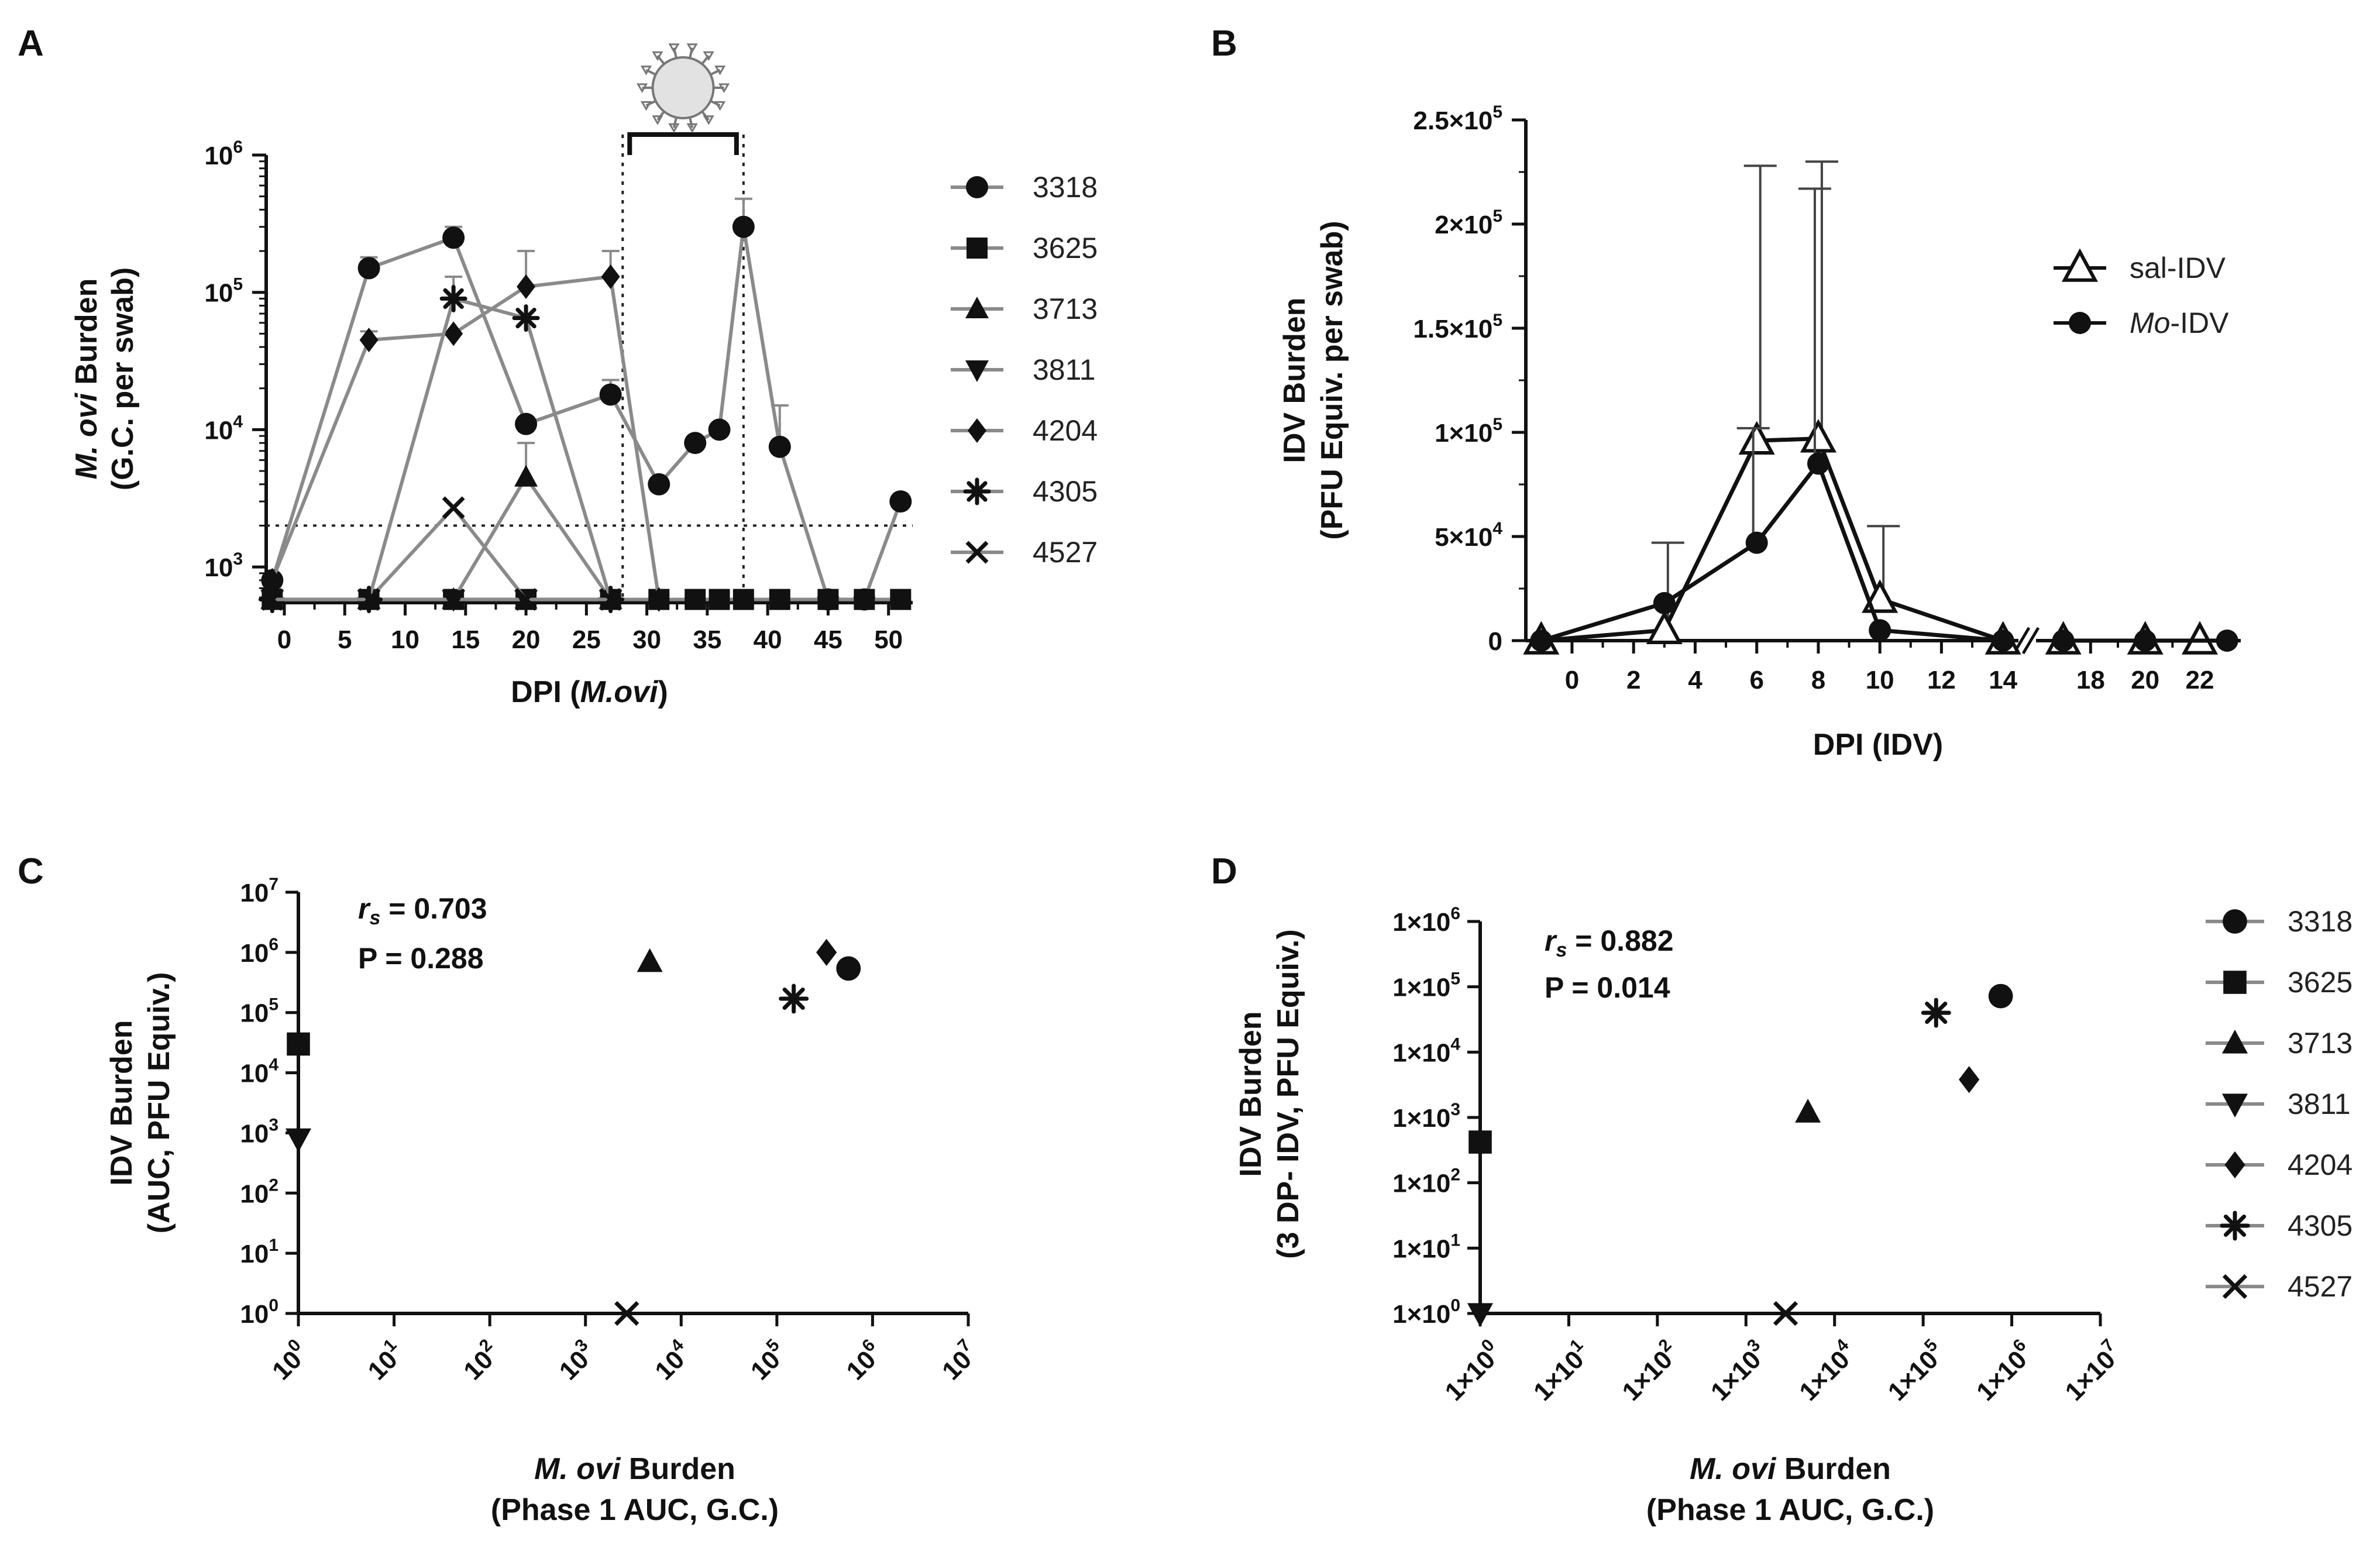 The width and height of the screenshot is (2380, 1558). I want to click on y-axis-label-line2: (AUC, PFU Equiv.), so click(159, 1103).